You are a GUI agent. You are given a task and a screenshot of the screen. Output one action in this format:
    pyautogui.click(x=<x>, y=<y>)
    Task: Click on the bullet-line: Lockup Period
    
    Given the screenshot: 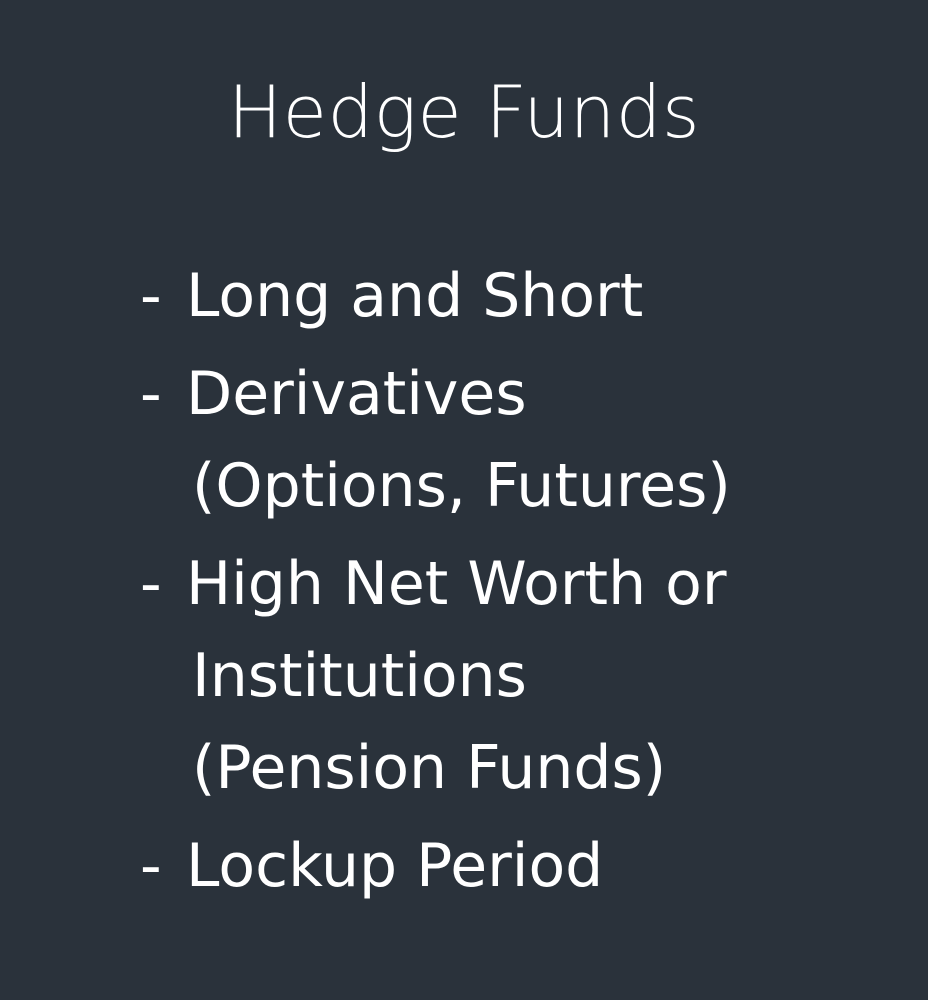 What is the action you would take?
    pyautogui.click(x=395, y=866)
    